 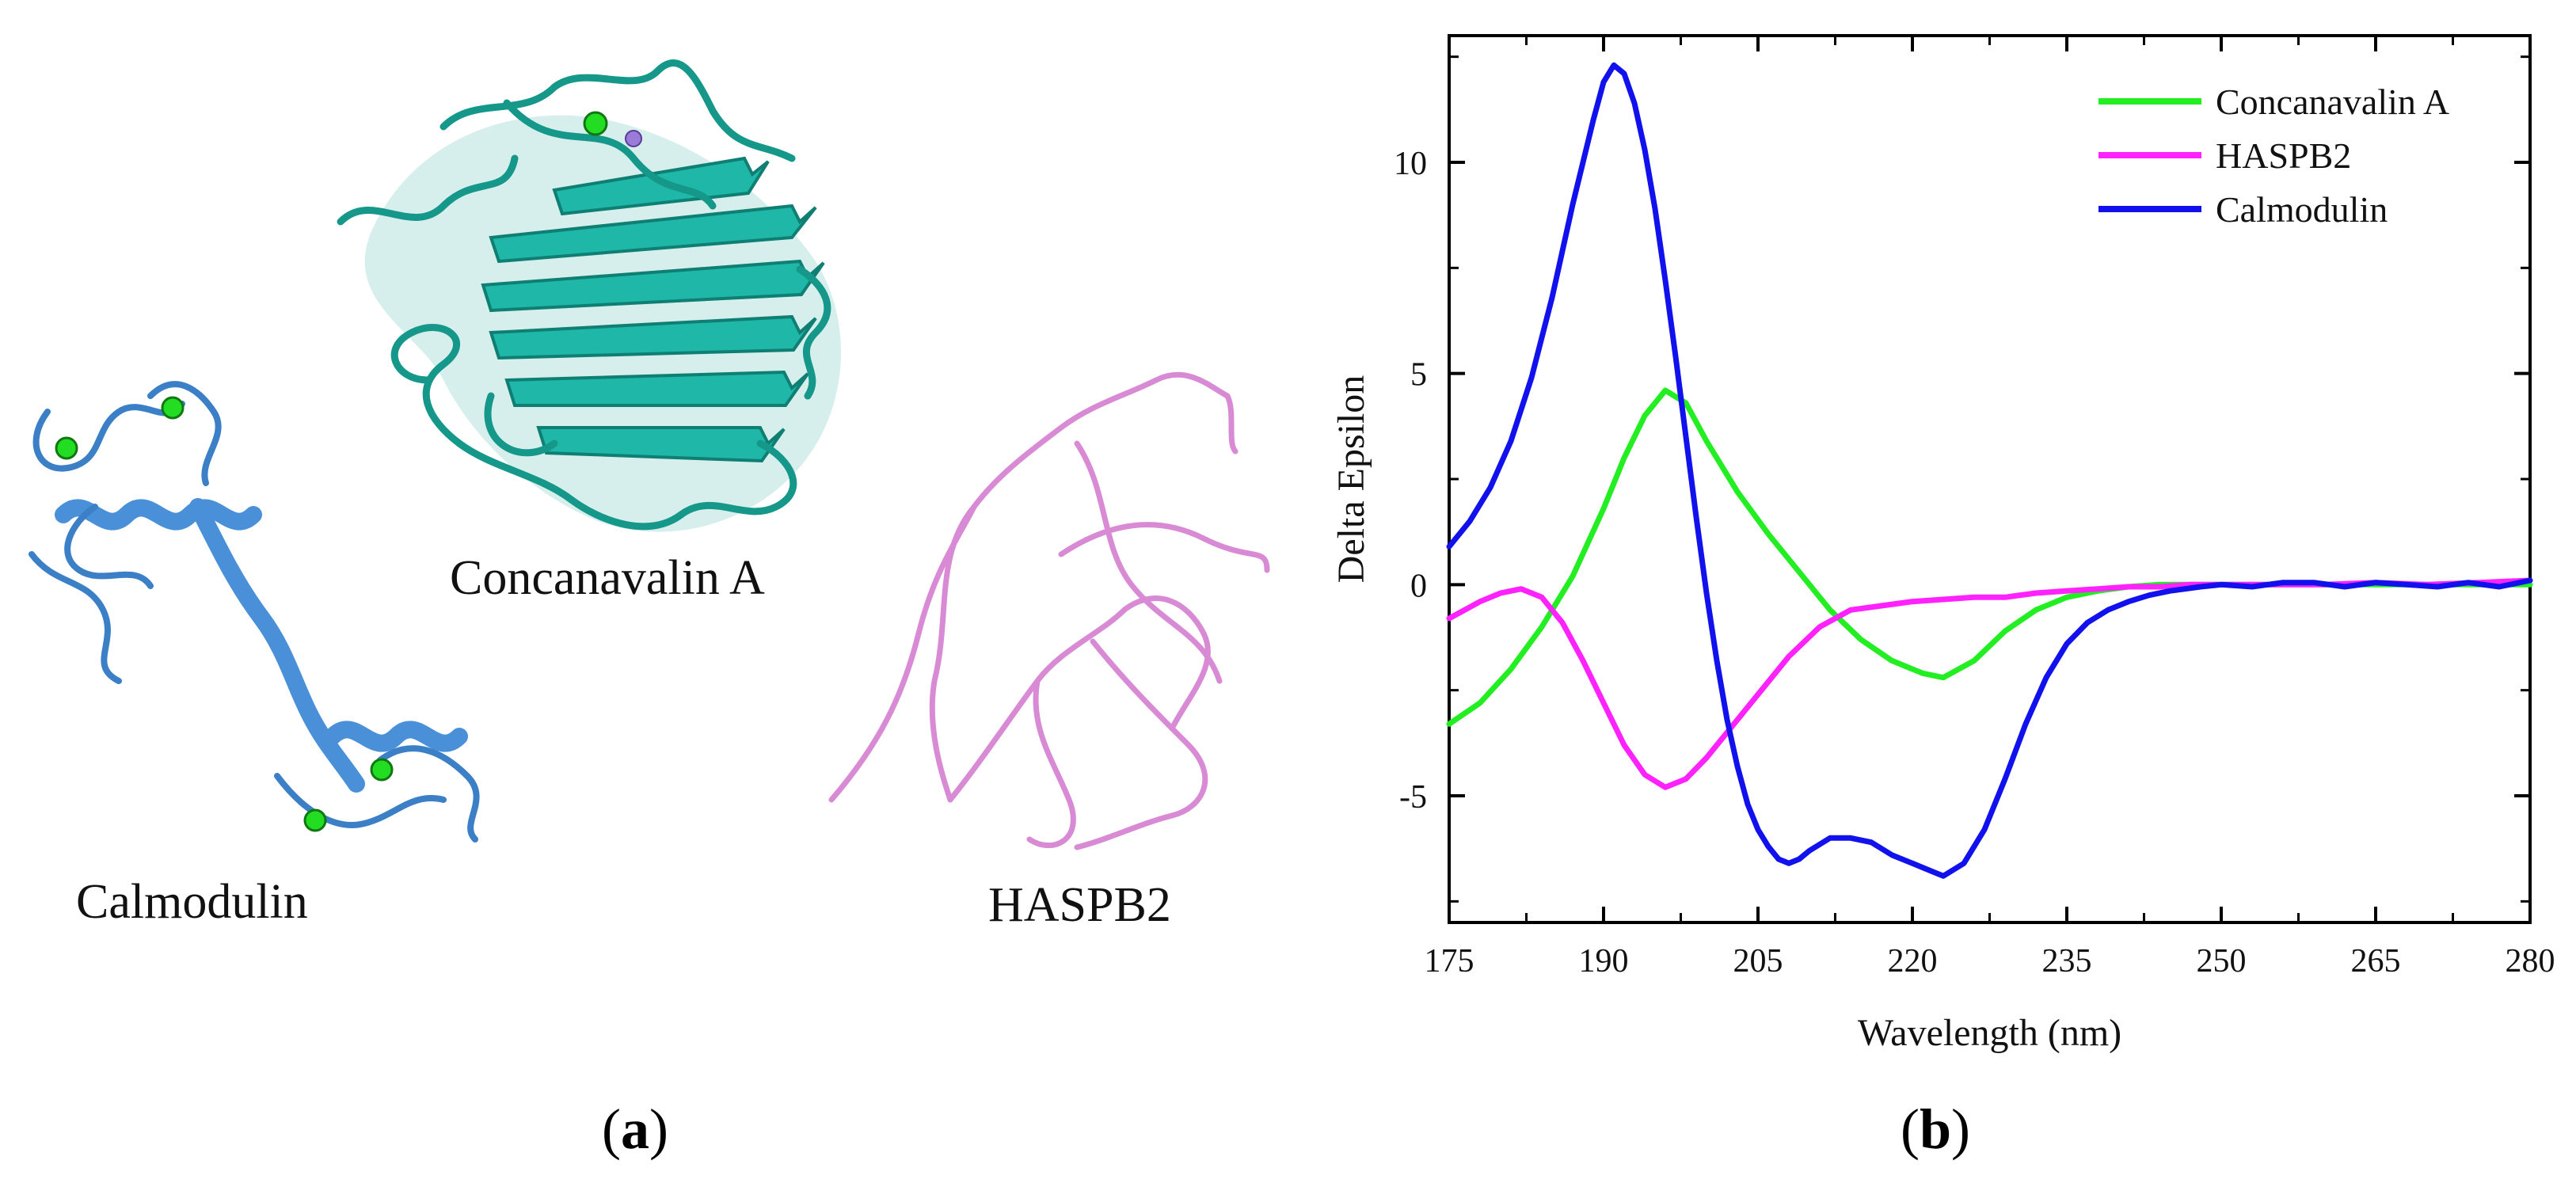 What do you see at coordinates (1758, 961) in the screenshot?
I see `x-tick-label: 205` at bounding box center [1758, 961].